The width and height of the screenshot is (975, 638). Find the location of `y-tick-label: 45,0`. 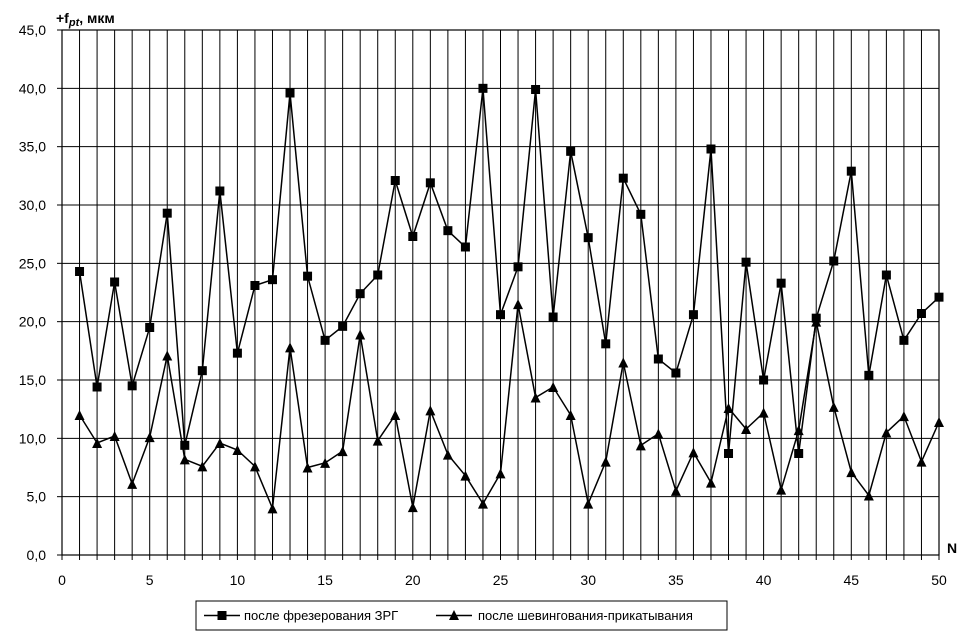

y-tick-label: 45,0 is located at coordinates (32, 30).